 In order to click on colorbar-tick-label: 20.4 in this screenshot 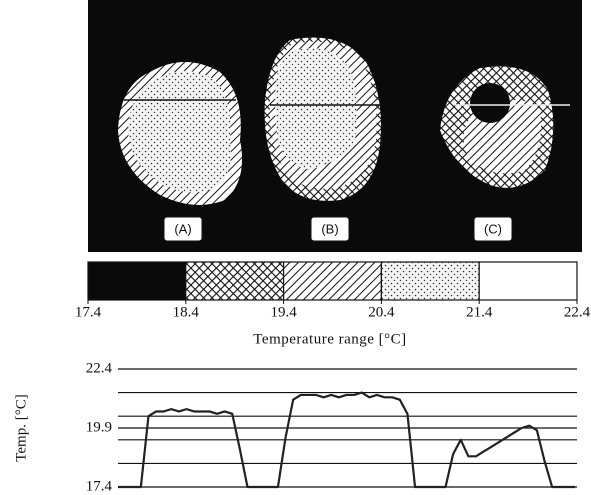, I will do `click(381, 312)`.